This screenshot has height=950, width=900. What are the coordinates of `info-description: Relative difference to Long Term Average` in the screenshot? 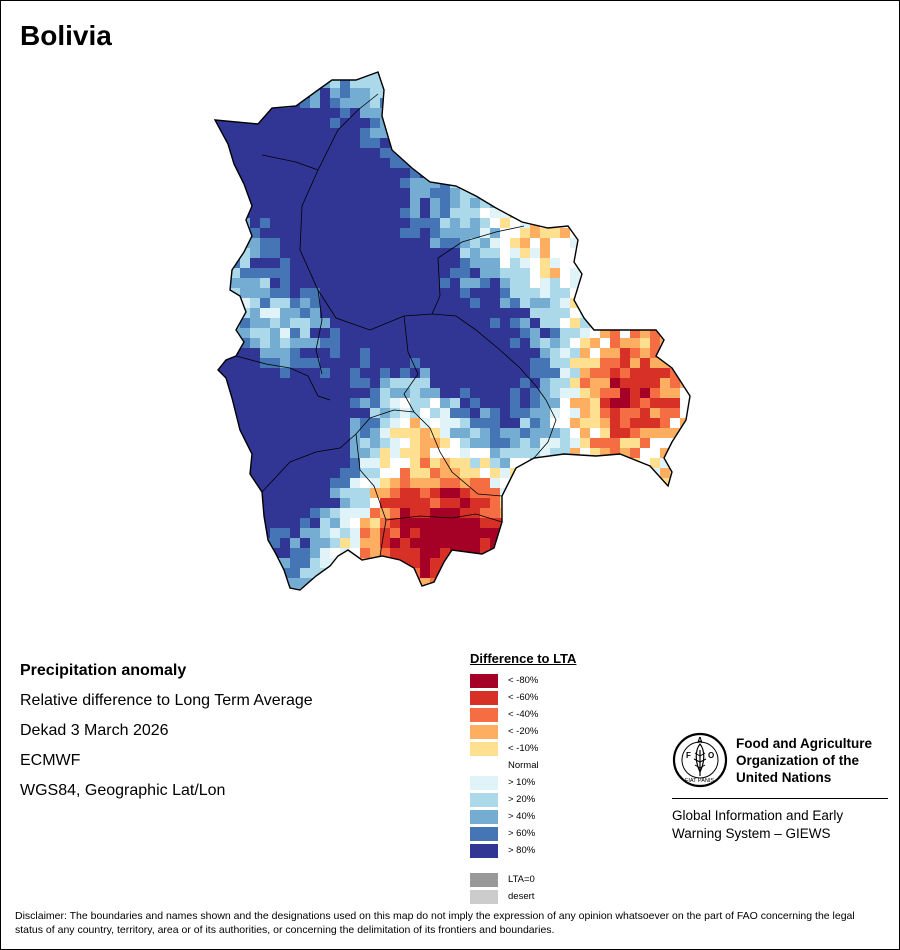 It's located at (166, 700).